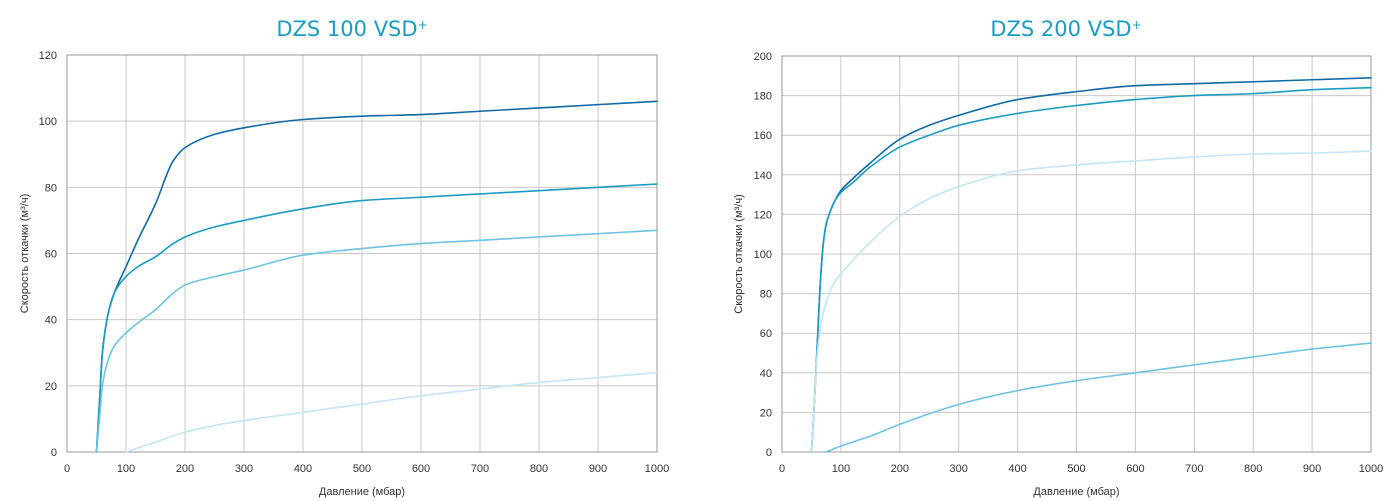 The width and height of the screenshot is (1392, 501). Describe the element at coordinates (1060, 29) in the screenshot. I see `chart-title-text: DZS 200 VSD` at that location.